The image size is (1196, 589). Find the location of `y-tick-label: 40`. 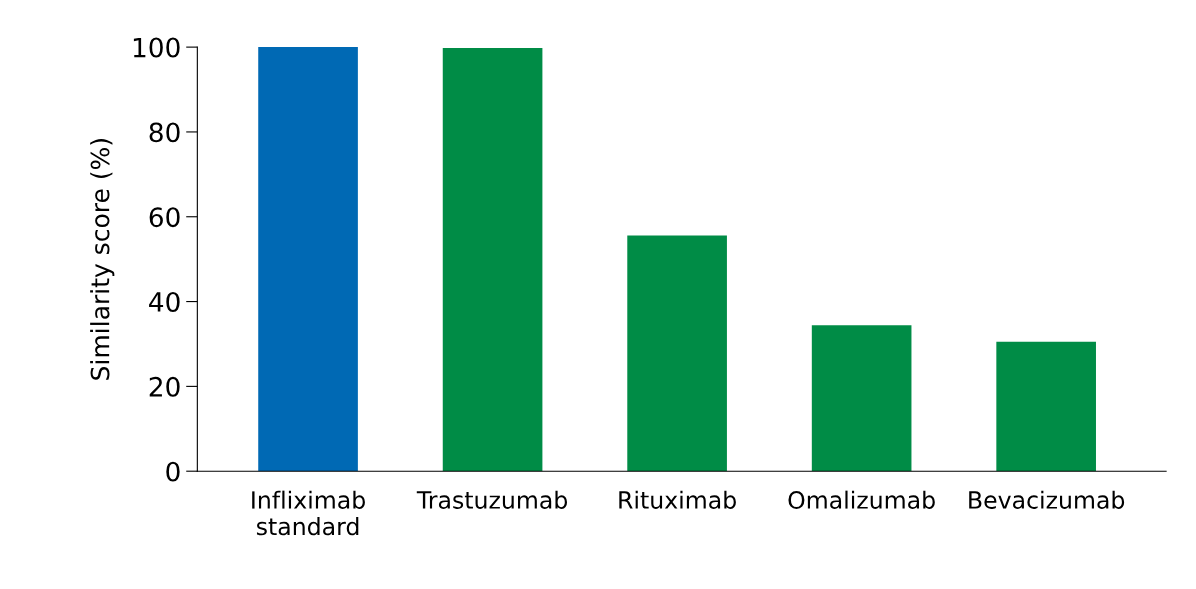

y-tick-label: 40 is located at coordinates (164, 302).